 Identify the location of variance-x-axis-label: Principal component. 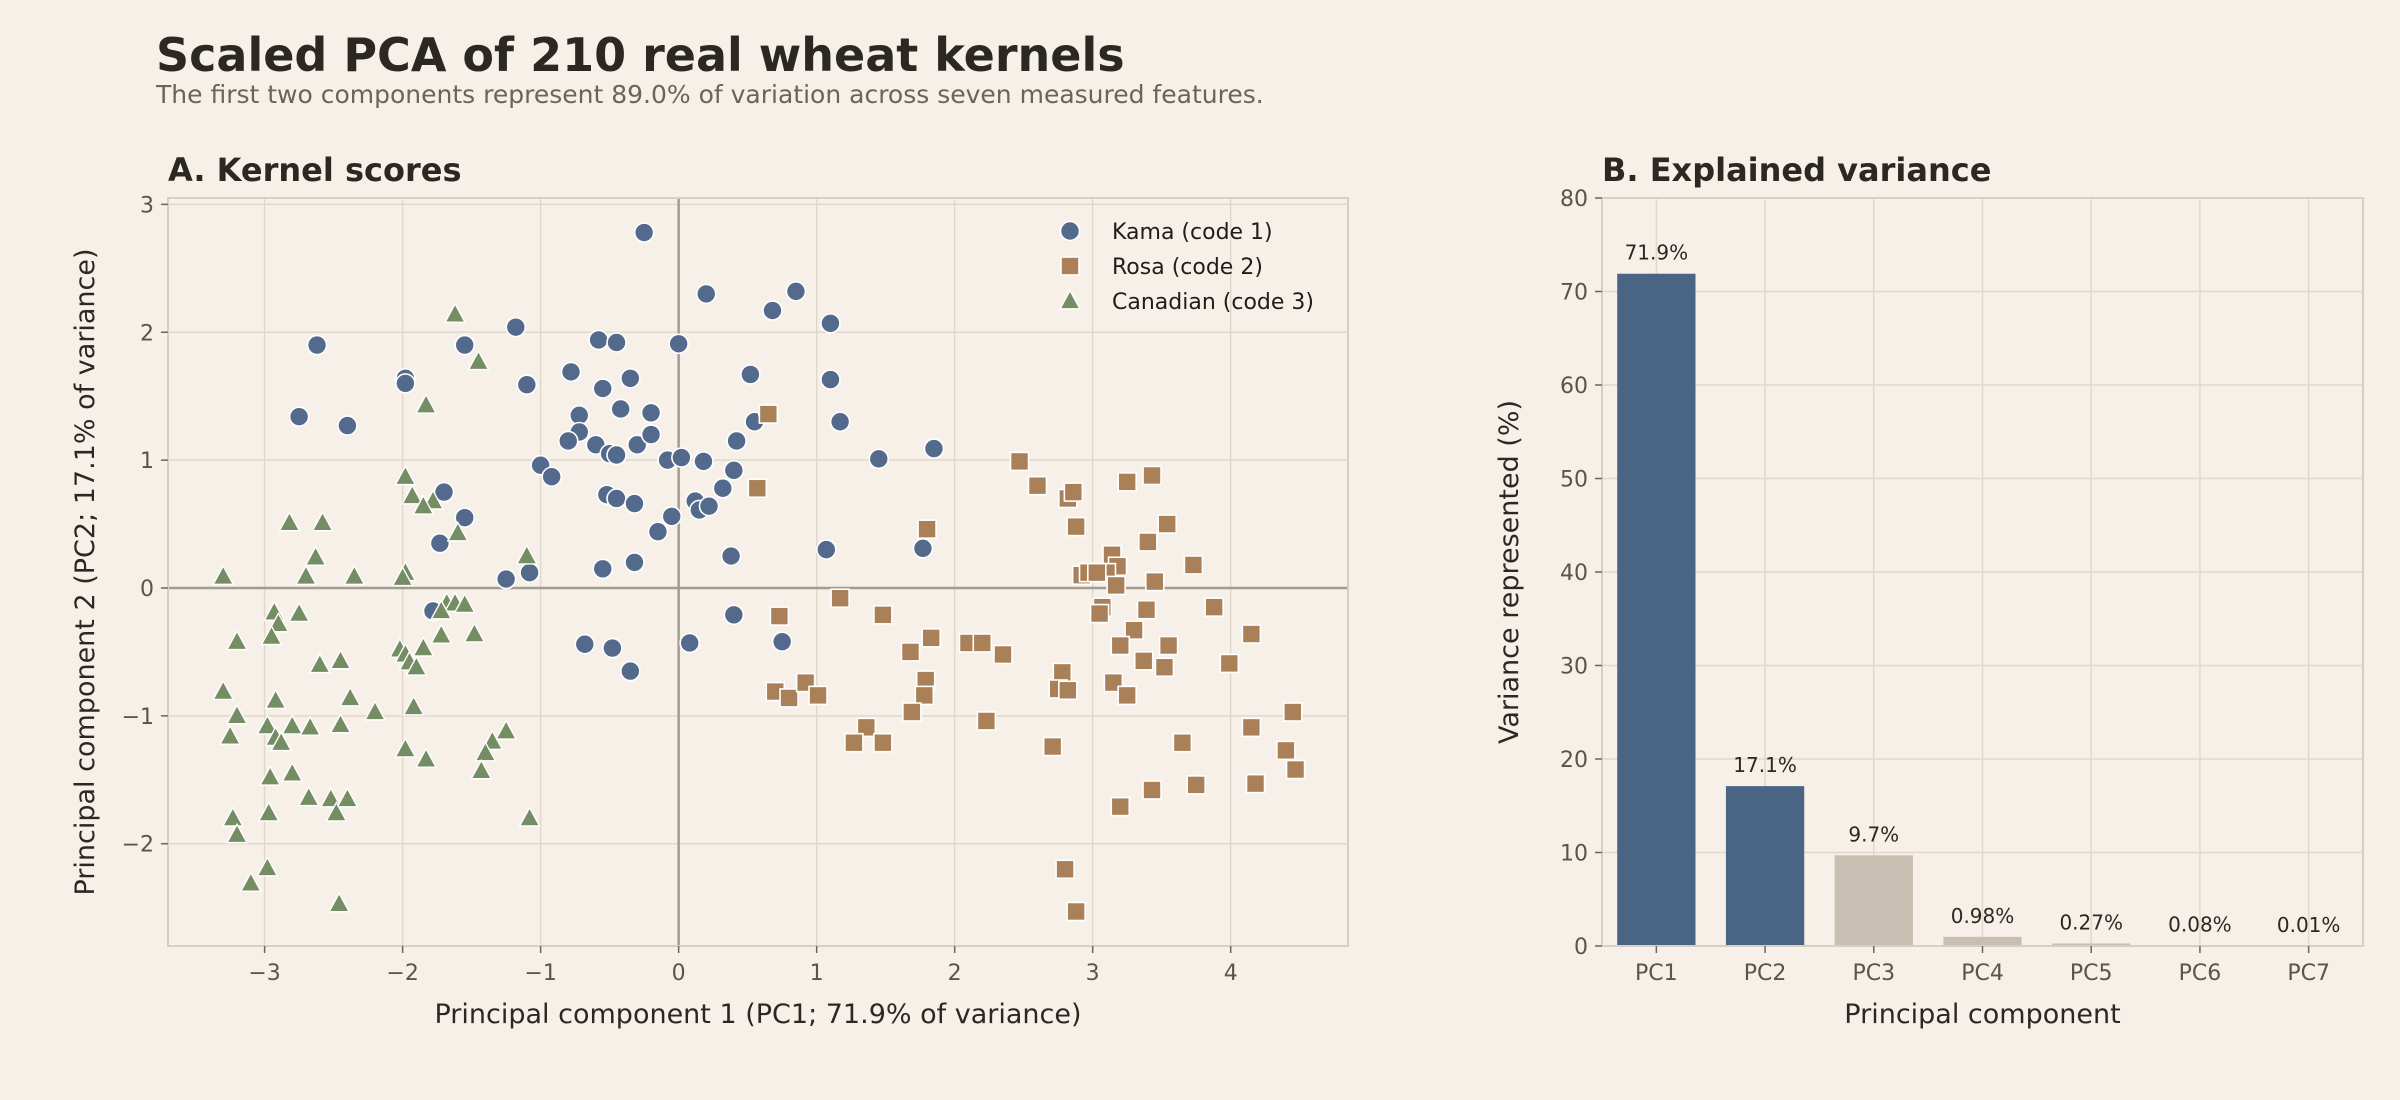
(1982, 1014).